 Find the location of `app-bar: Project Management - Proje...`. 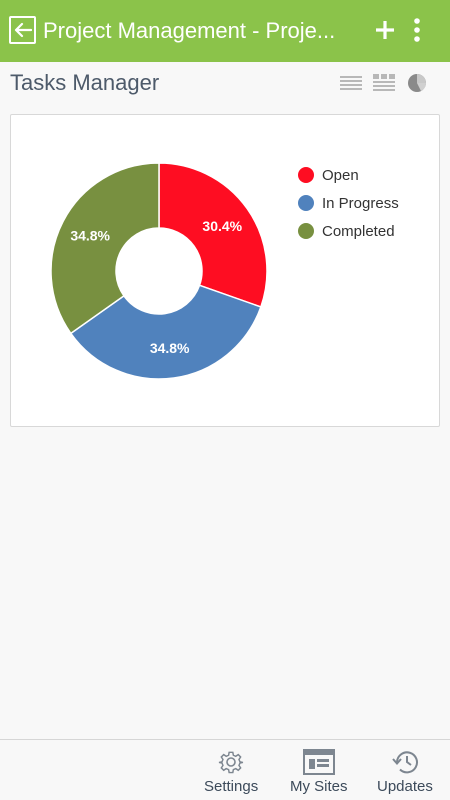

app-bar: Project Management - Proje... is located at coordinates (225, 31).